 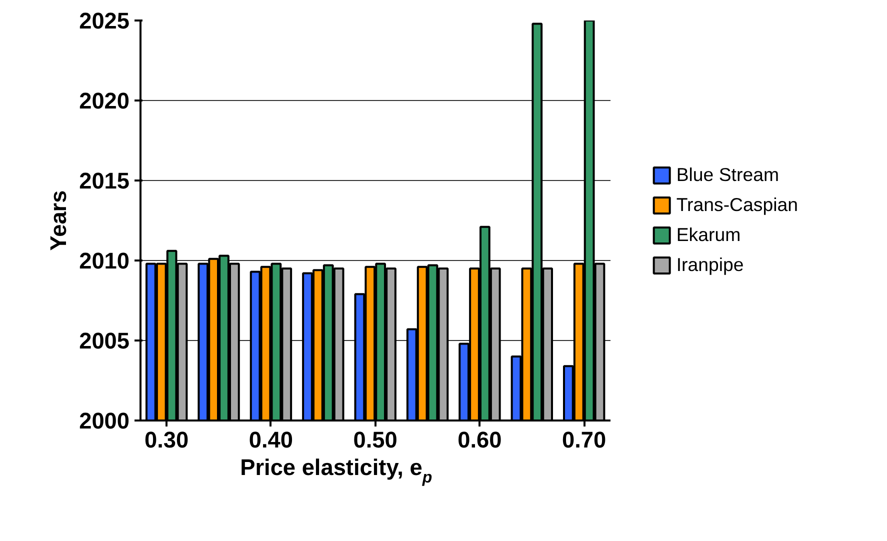 What do you see at coordinates (104, 341) in the screenshot?
I see `y-tick-label: 2005` at bounding box center [104, 341].